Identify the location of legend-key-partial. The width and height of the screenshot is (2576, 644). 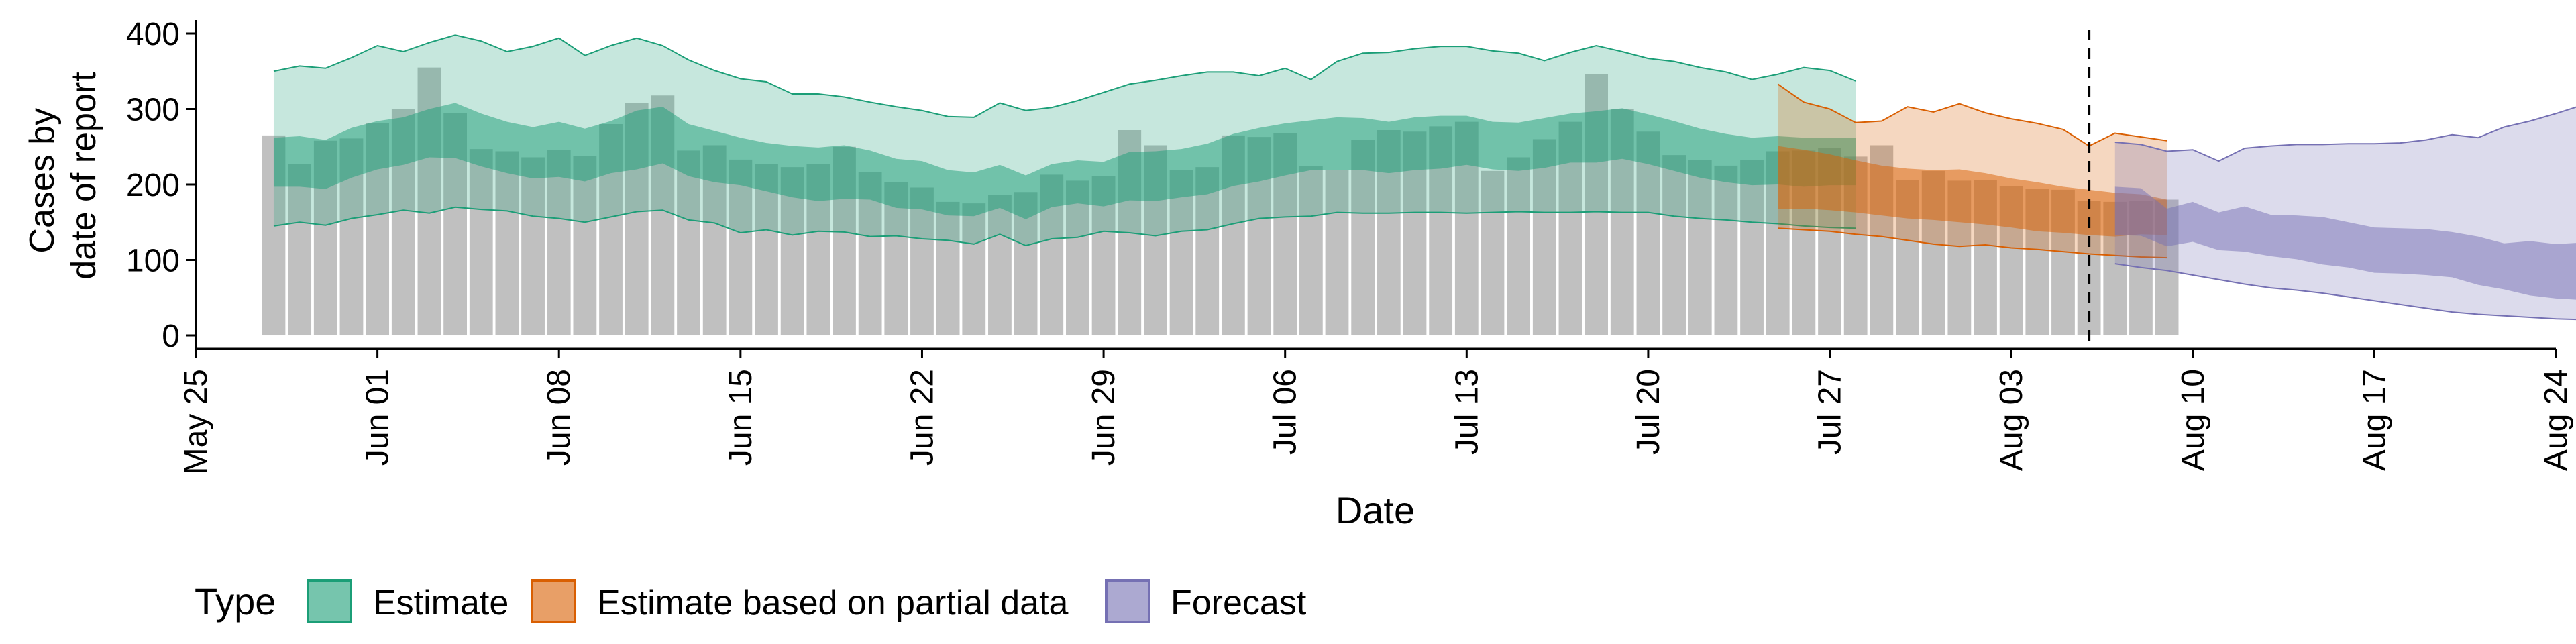
(553, 601).